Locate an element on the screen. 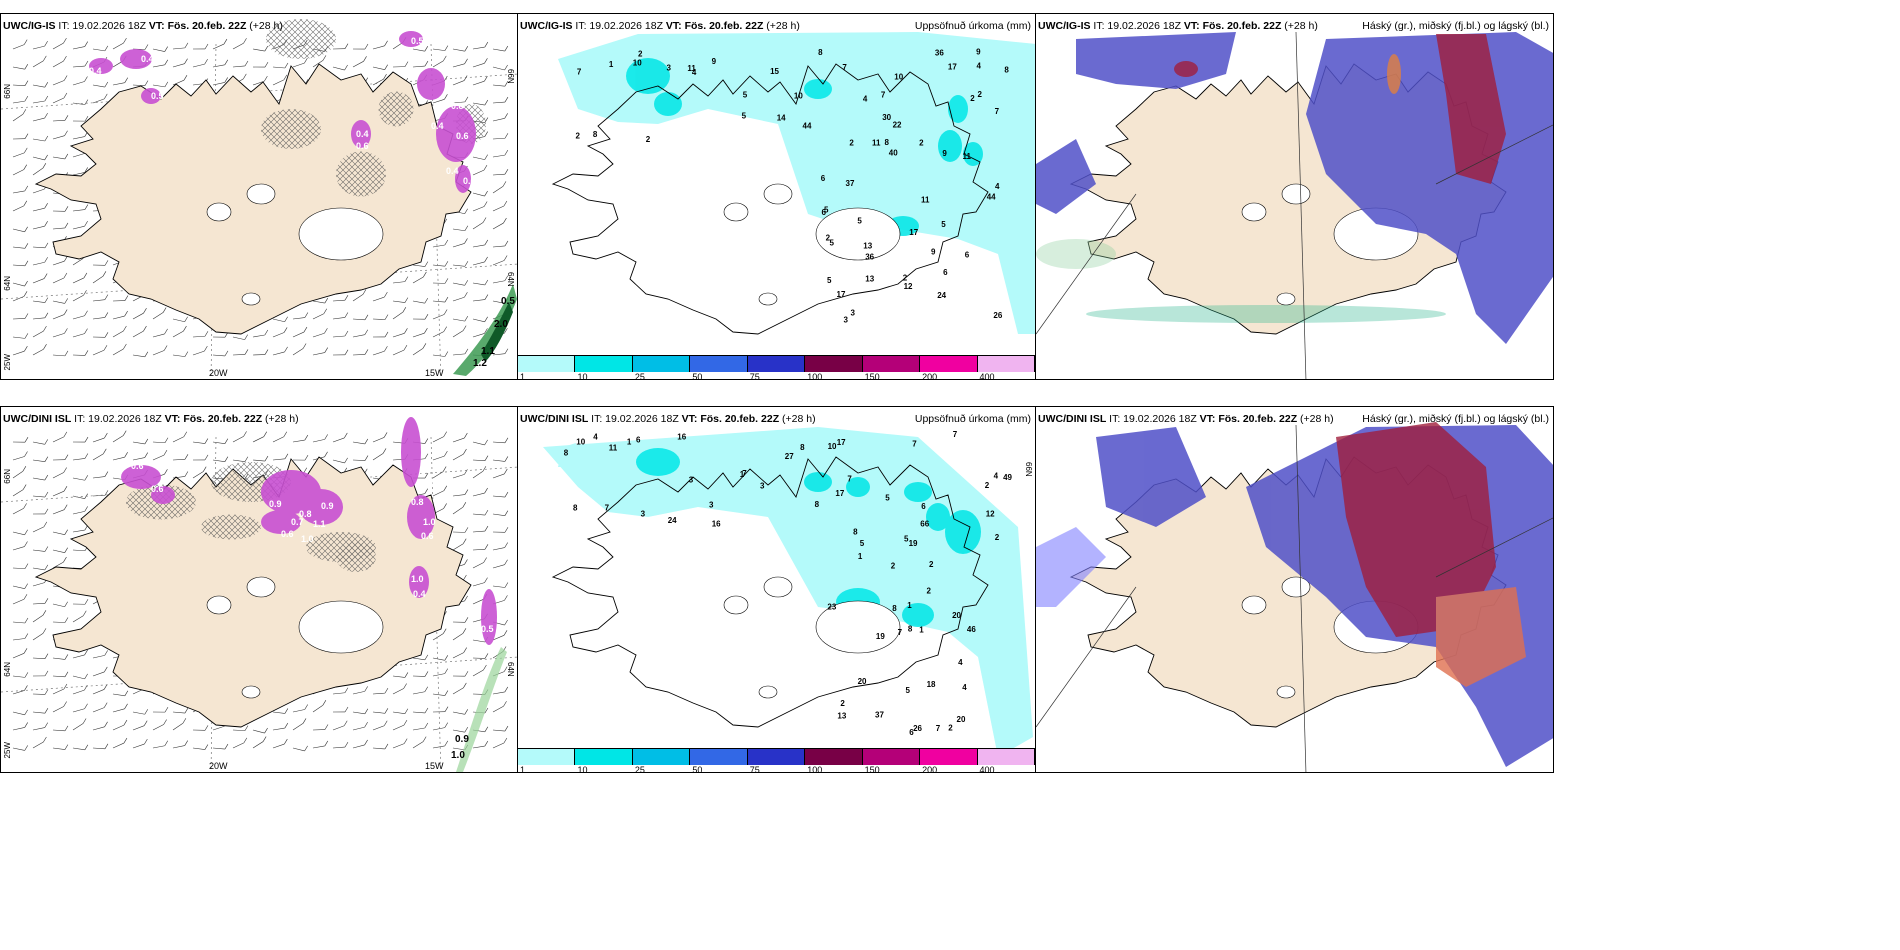 This screenshot has width=1900, height=950. precip-value-label: 16 is located at coordinates (681, 437).